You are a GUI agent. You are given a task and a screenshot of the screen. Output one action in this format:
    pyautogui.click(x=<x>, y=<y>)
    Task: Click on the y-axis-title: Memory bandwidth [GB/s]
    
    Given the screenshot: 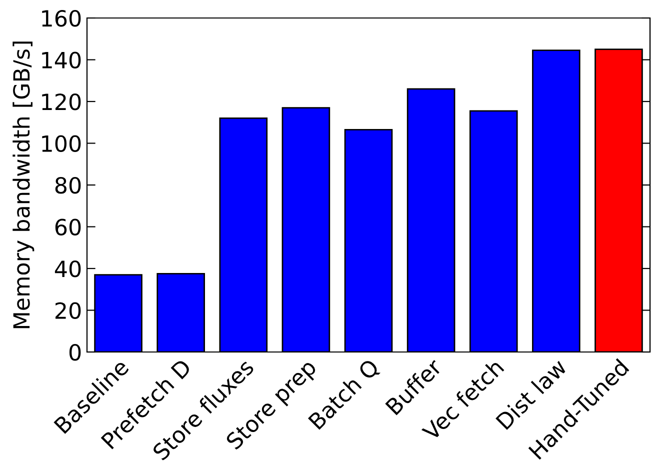 What is the action you would take?
    pyautogui.click(x=23, y=185)
    